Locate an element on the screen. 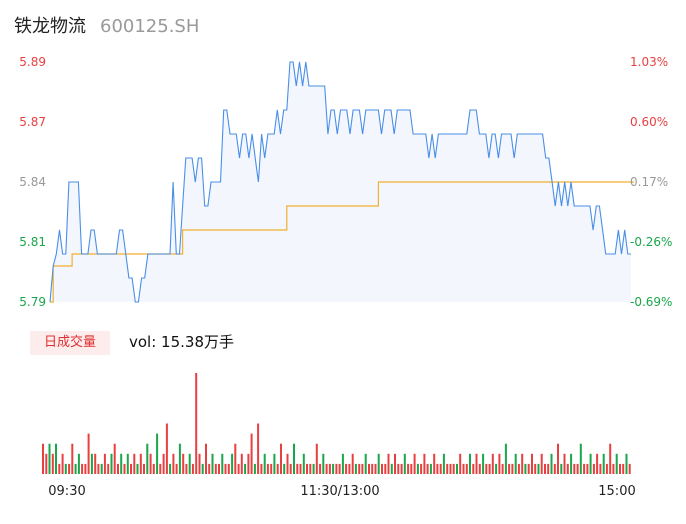  pct-axis-ticks: 1.03% 0.60% 0.17% -0.26% -0.69% is located at coordinates (651, 182).